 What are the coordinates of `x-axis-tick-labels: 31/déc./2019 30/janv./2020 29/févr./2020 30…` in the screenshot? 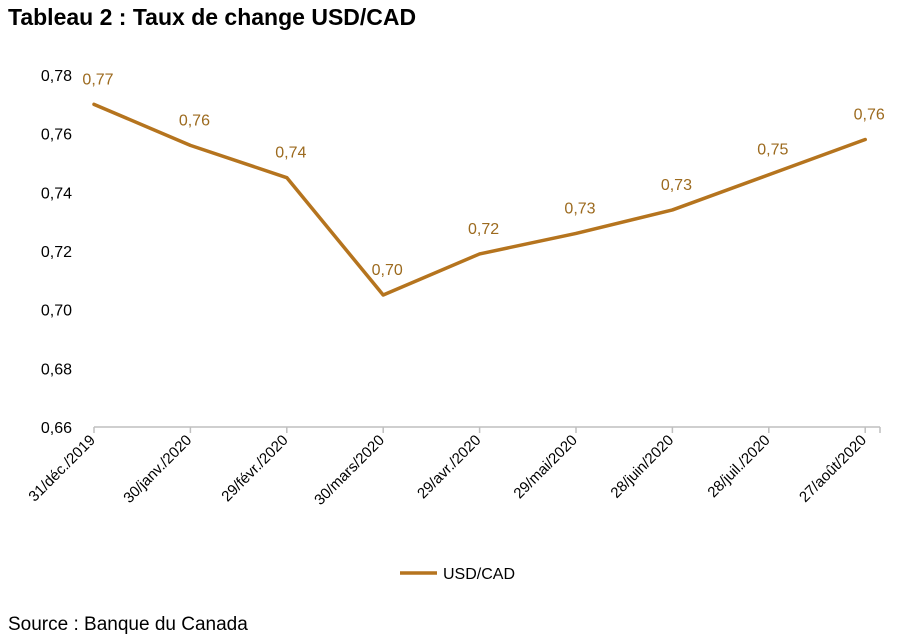 It's located at (447, 470).